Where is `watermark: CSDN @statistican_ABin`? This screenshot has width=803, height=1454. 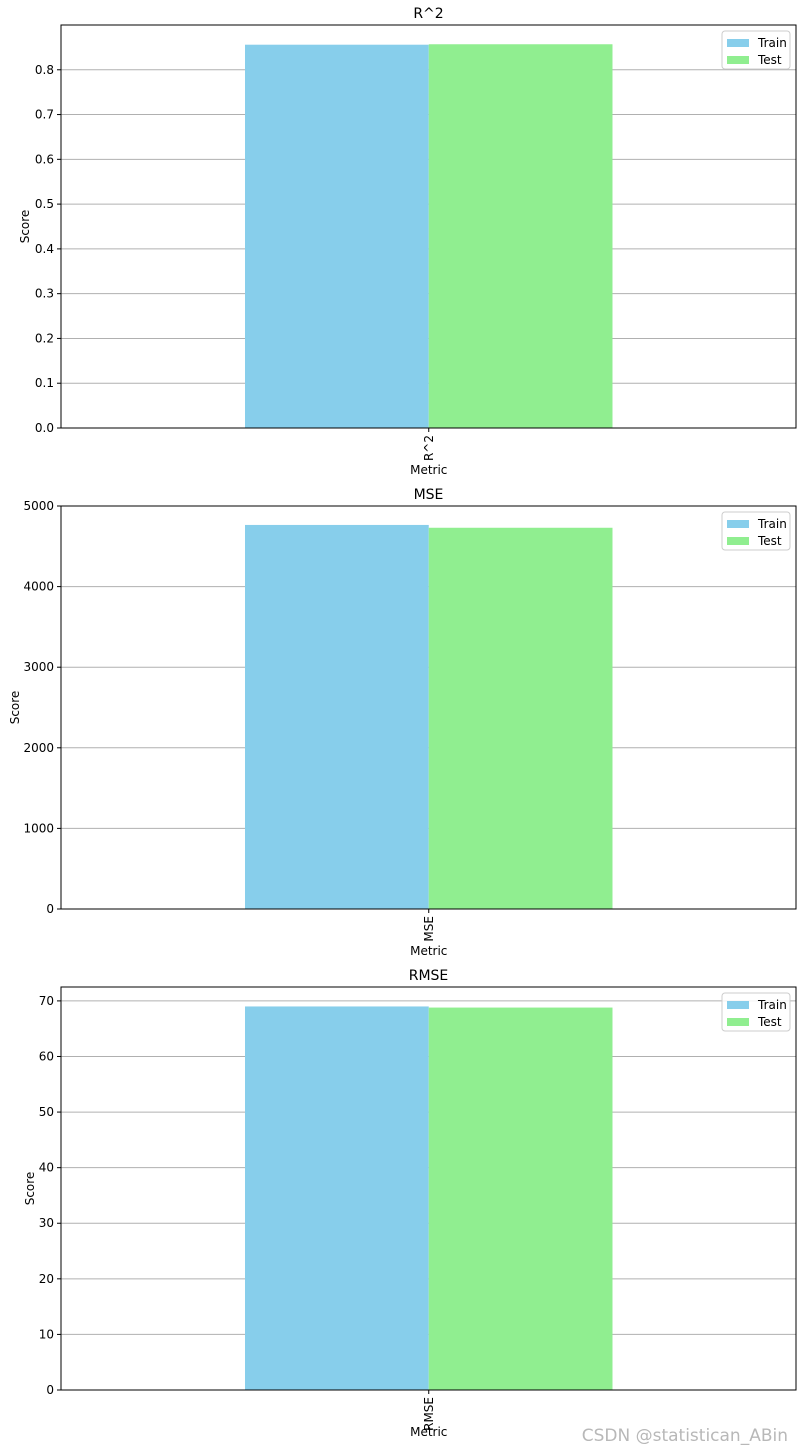
watermark: CSDN @statistican_ABin is located at coordinates (685, 1436).